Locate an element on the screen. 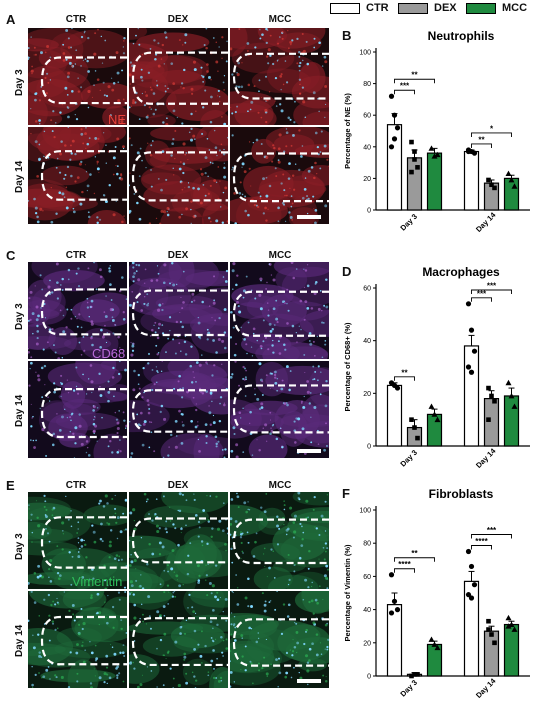 The height and width of the screenshot is (707, 542). y-axis-label: Percentage of NE (%) is located at coordinates (347, 131).